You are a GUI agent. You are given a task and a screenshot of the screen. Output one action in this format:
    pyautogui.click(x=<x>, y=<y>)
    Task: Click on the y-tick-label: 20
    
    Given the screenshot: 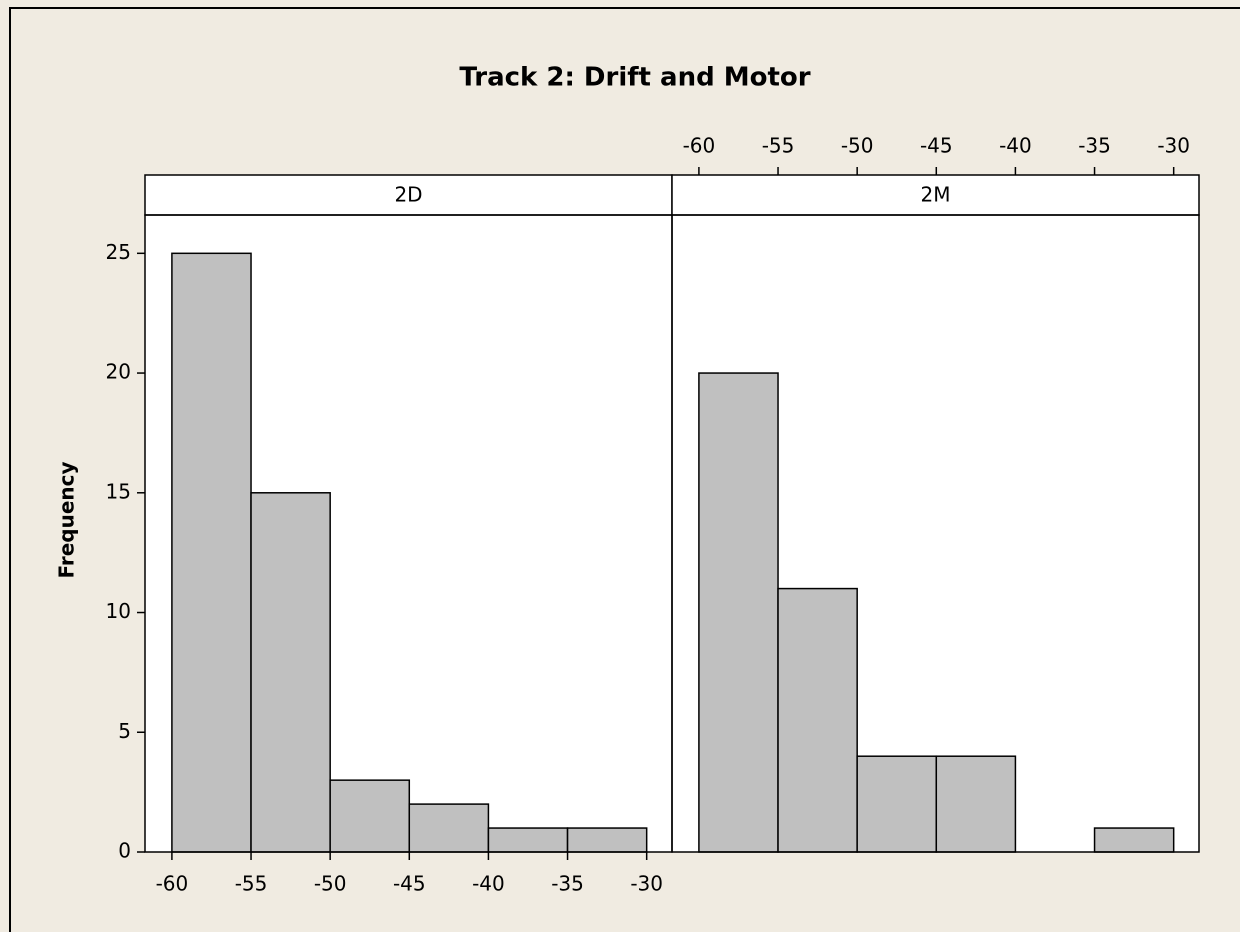 What is the action you would take?
    pyautogui.click(x=118, y=372)
    